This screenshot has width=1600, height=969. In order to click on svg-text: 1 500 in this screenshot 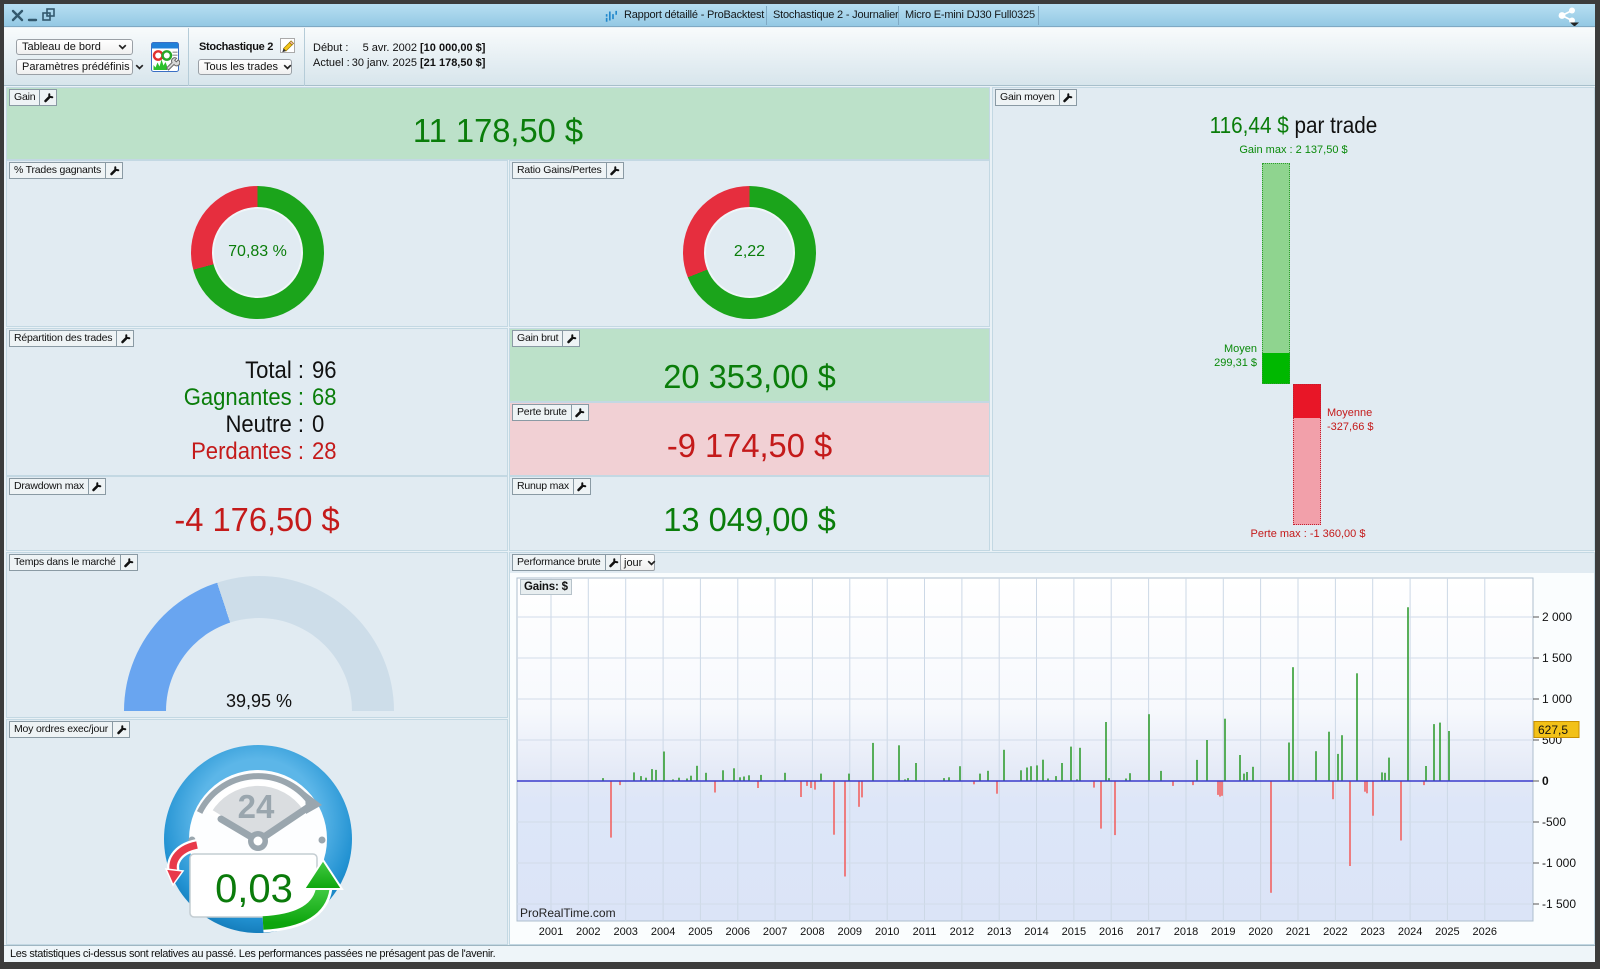, I will do `click(1557, 658)`.